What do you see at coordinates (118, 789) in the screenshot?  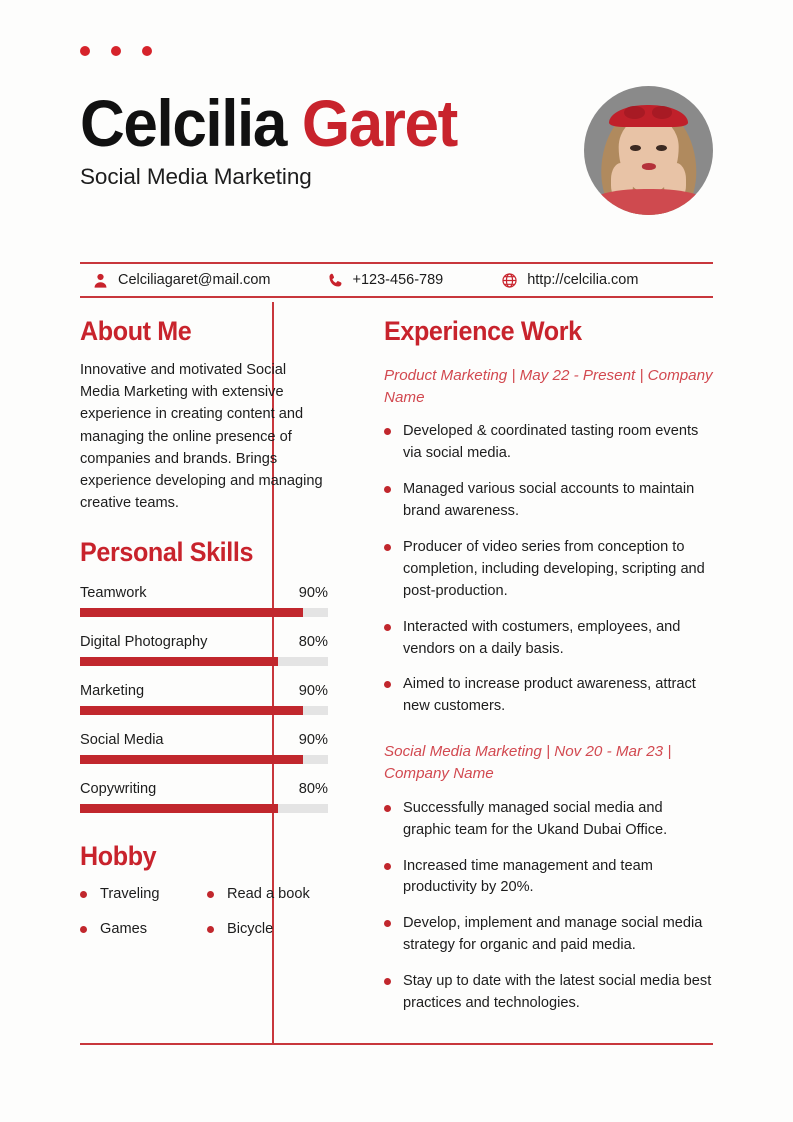 I see `skill-label: Copywriting` at bounding box center [118, 789].